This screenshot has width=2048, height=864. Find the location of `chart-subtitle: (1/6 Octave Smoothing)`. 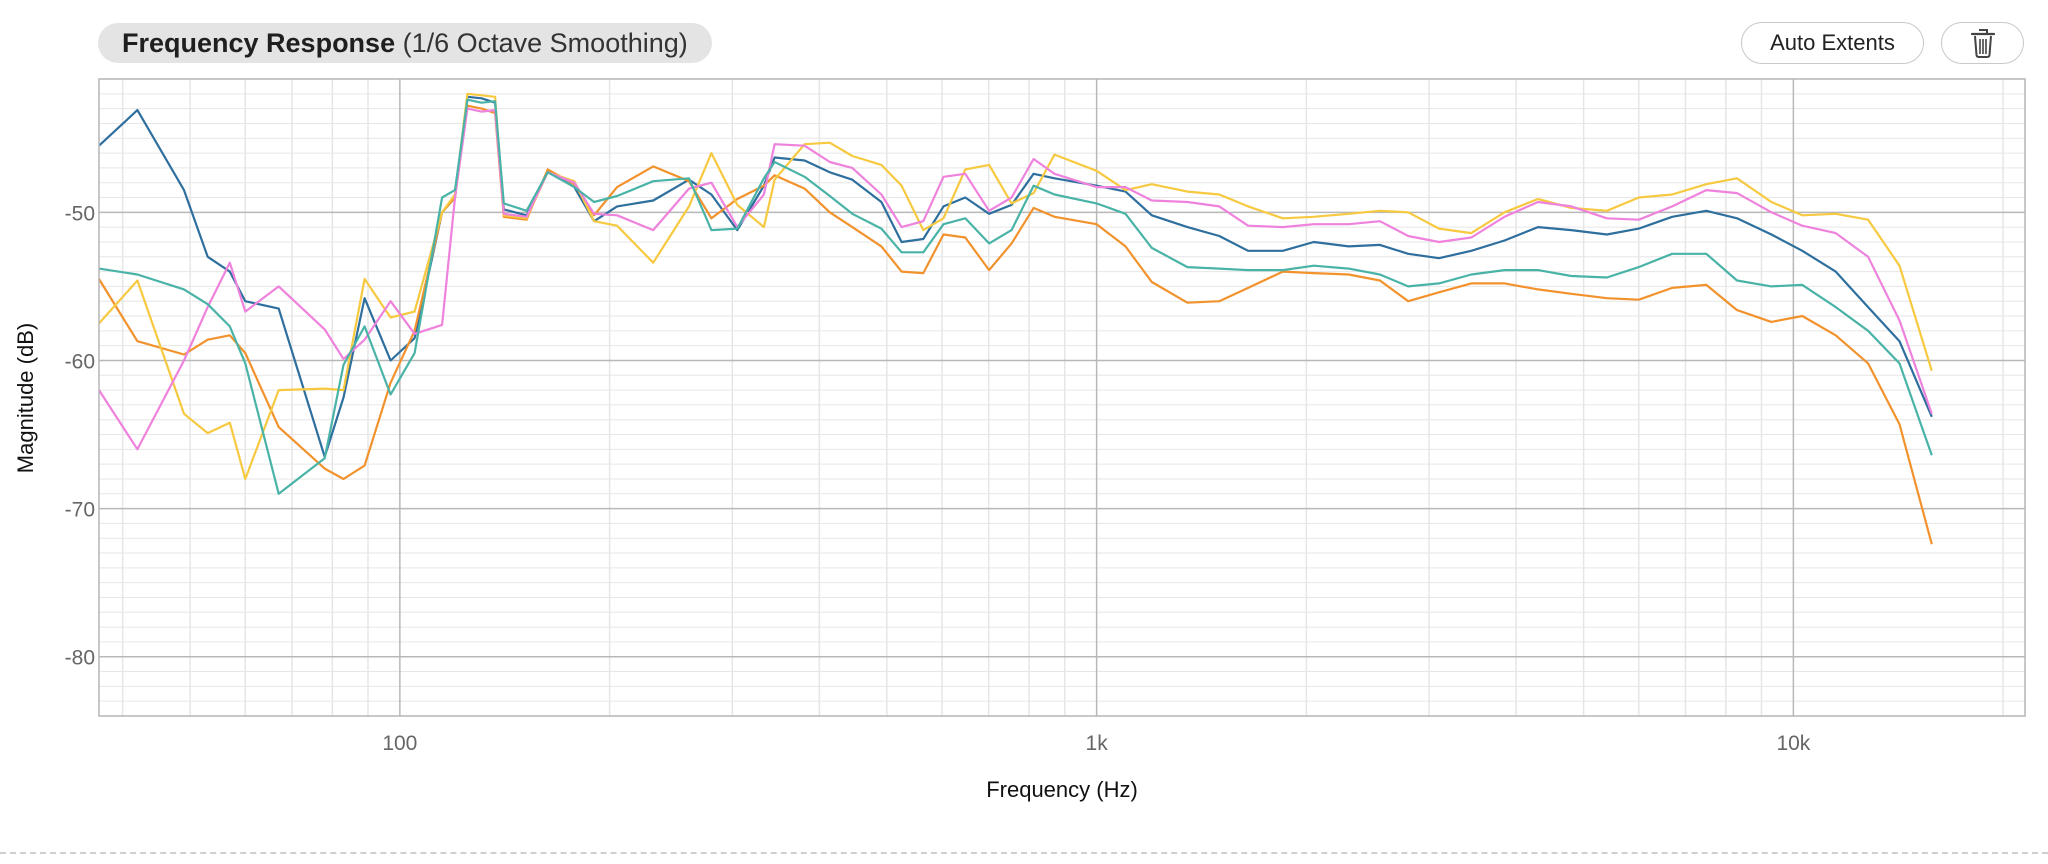

chart-subtitle: (1/6 Octave Smoothing) is located at coordinates (545, 43).